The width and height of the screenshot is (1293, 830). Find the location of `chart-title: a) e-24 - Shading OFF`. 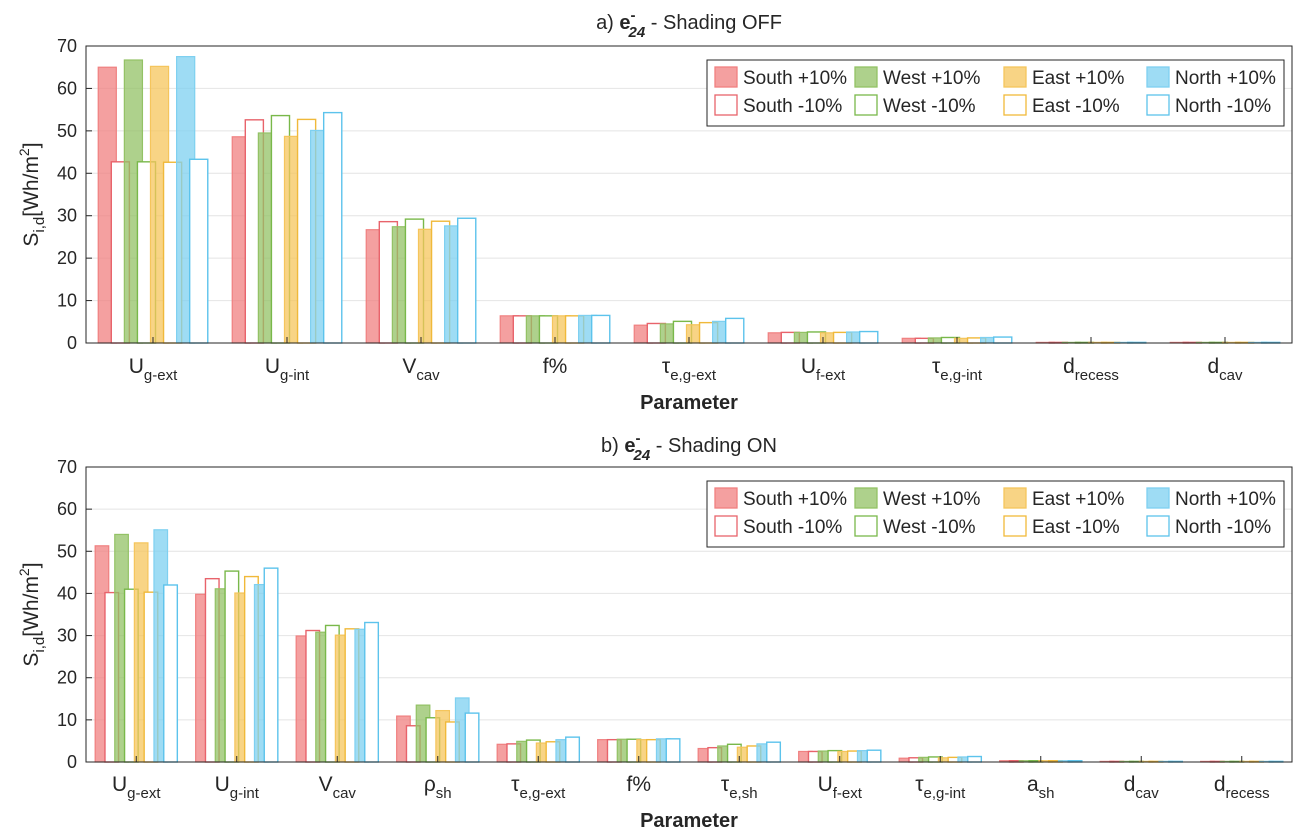

chart-title: a) e-24 - Shading OFF is located at coordinates (689, 24).